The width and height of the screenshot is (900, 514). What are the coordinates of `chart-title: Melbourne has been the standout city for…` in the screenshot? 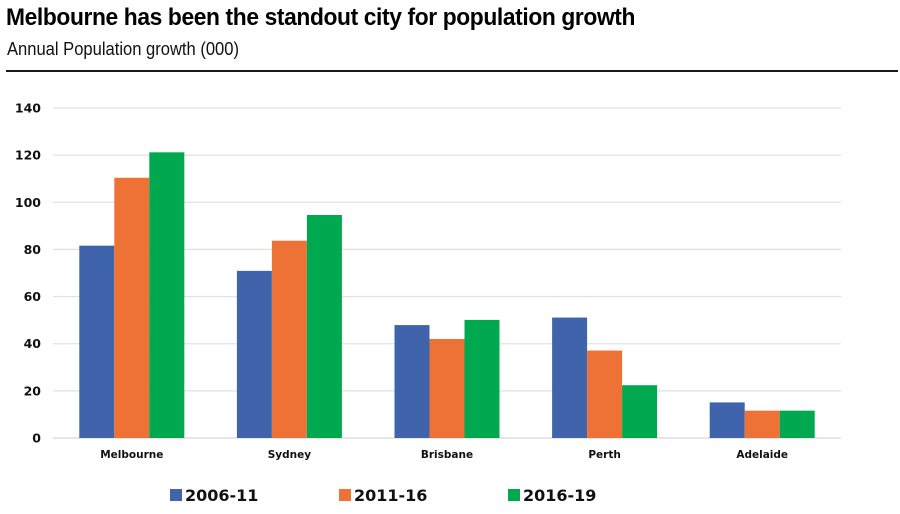 It's located at (321, 17).